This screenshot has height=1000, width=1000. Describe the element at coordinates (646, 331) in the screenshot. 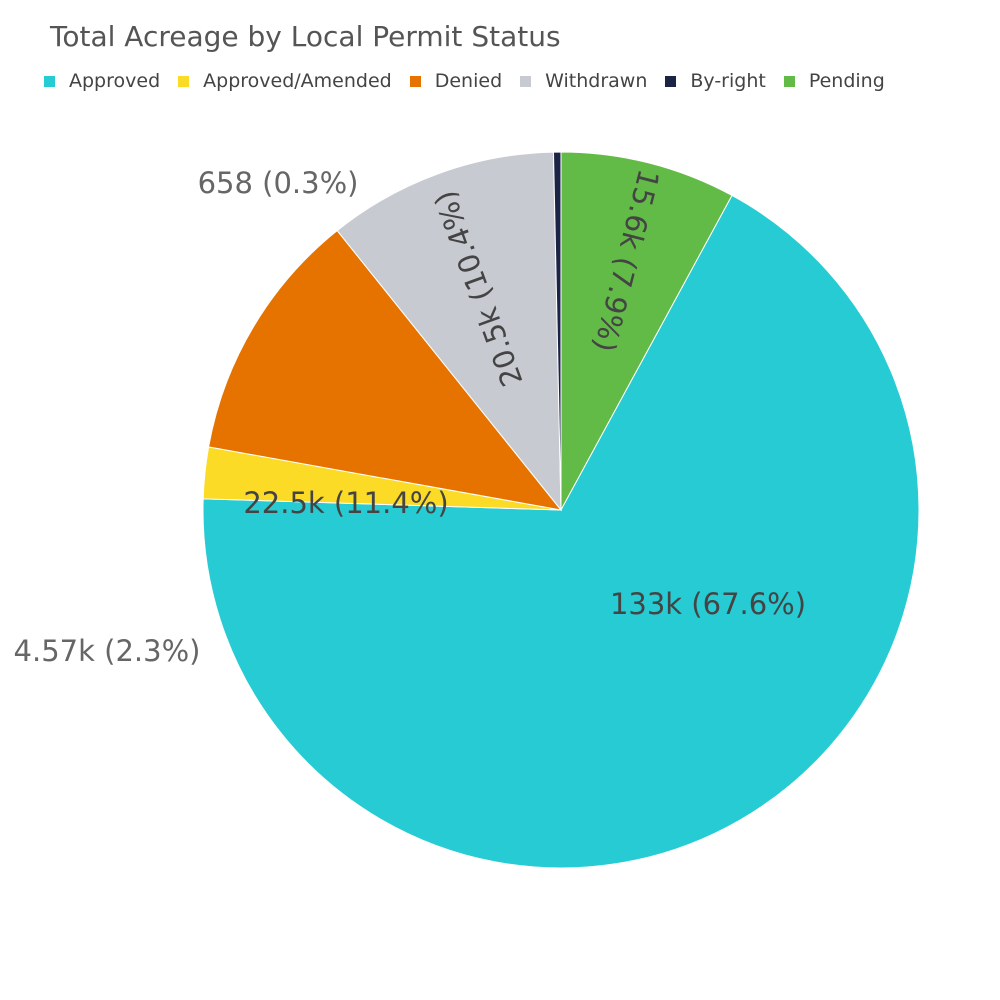

I see `pie-slice-pending` at that location.